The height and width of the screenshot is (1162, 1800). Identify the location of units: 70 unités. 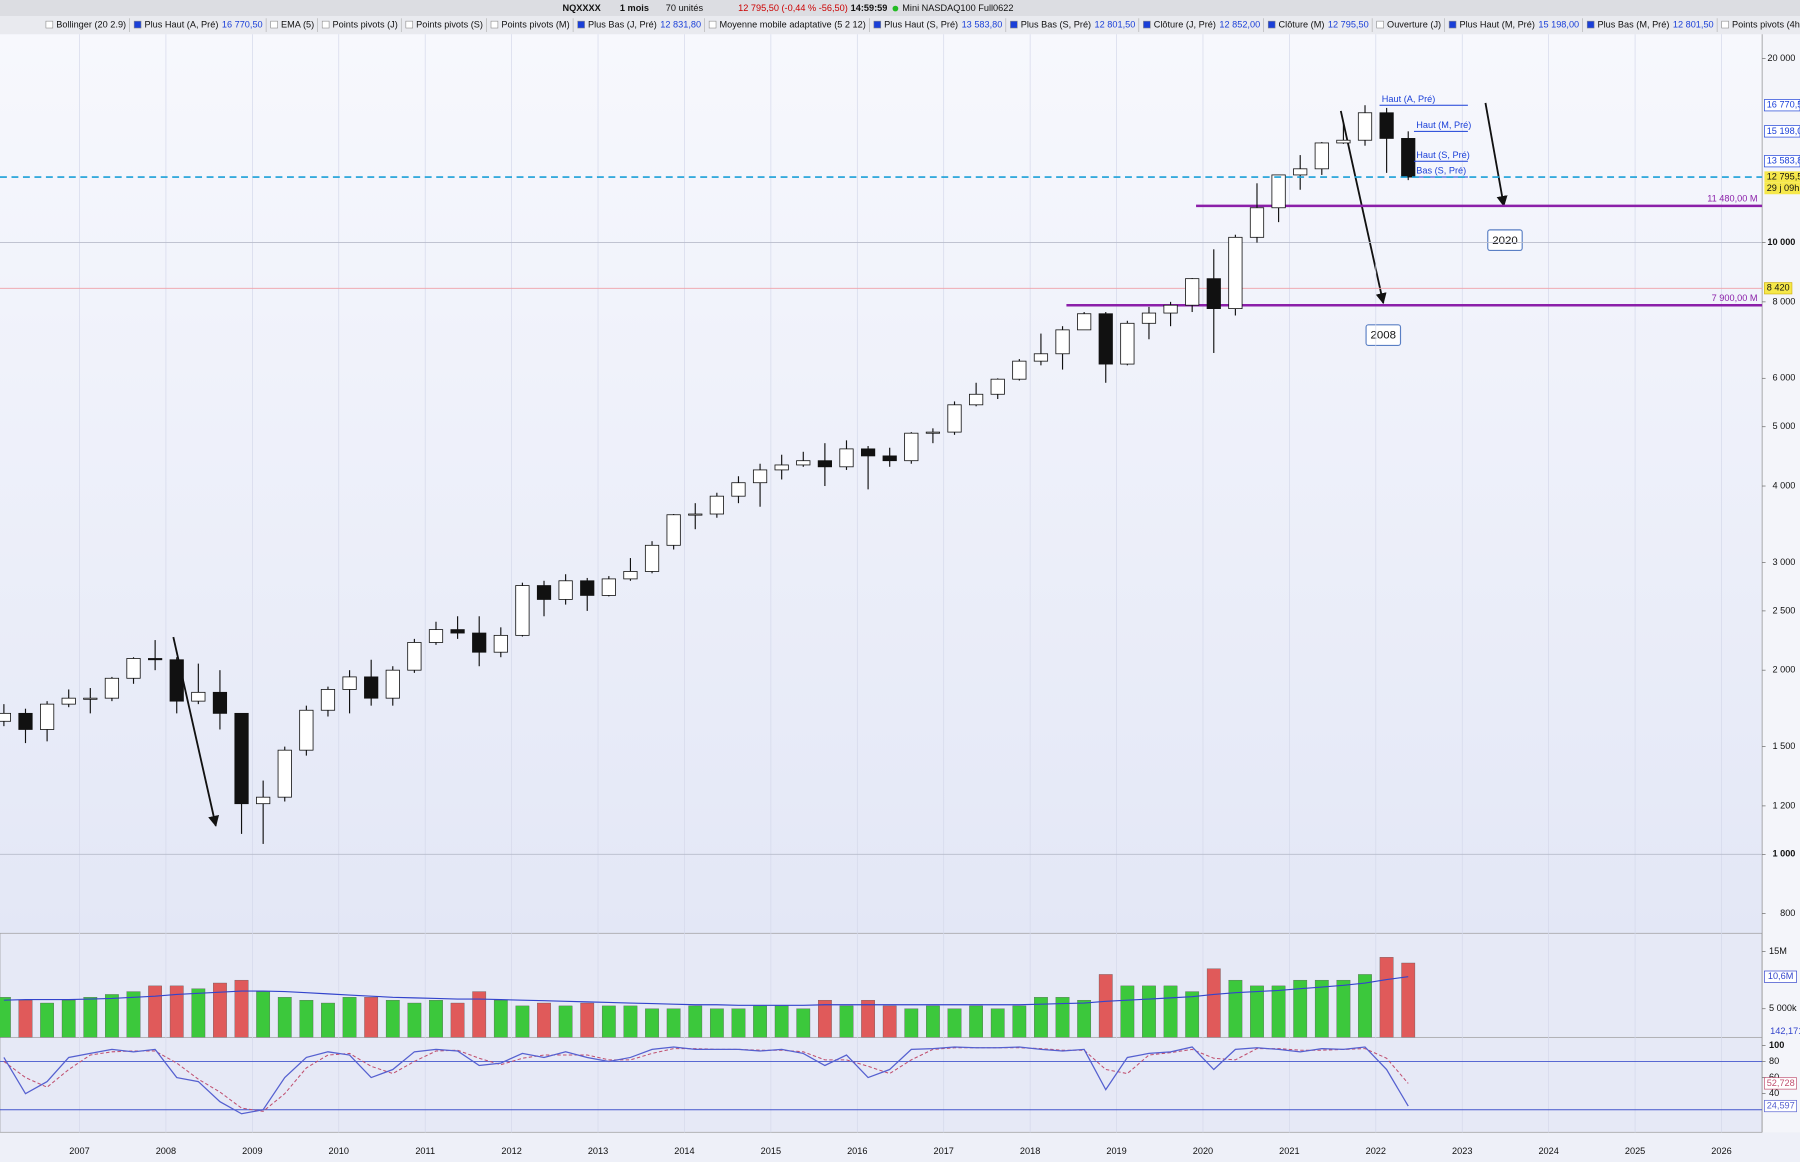
(685, 8).